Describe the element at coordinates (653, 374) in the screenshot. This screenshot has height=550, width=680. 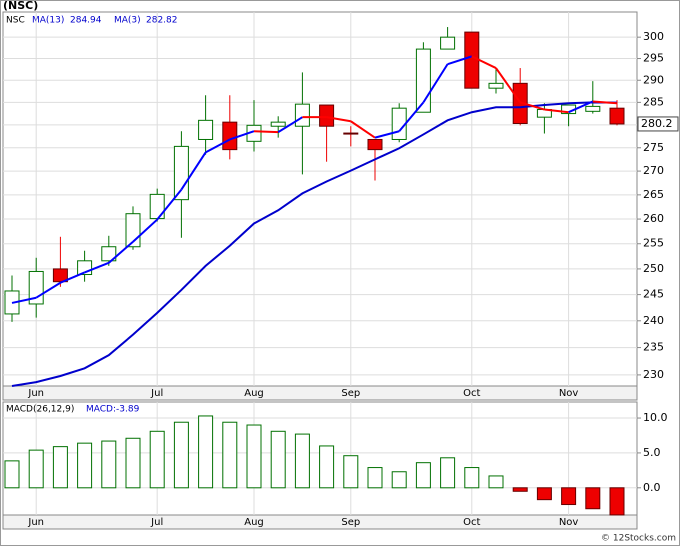
I see `y-tick-label: 230` at that location.